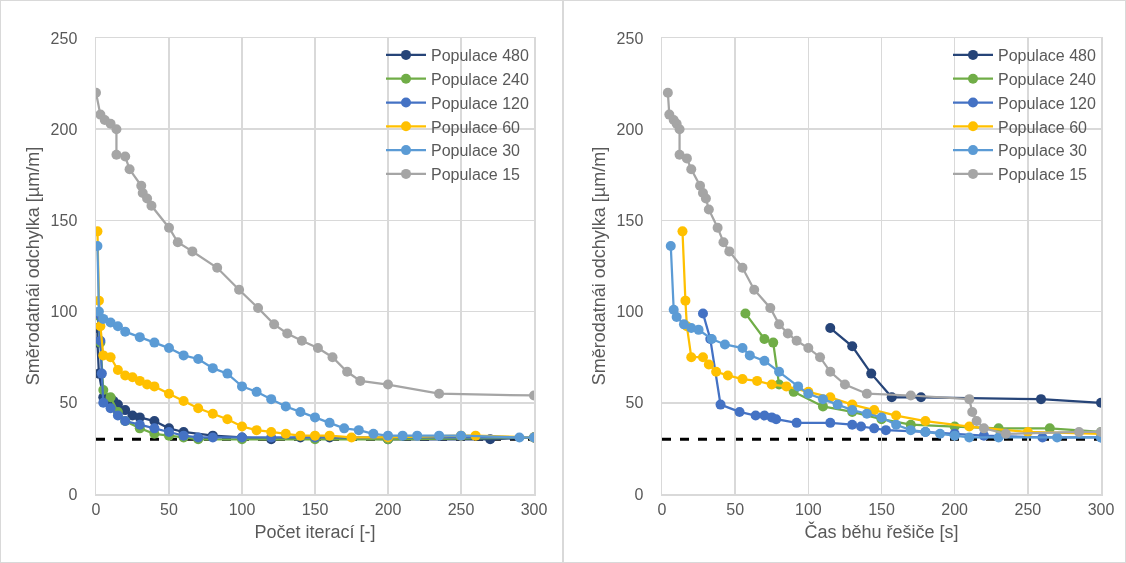  What do you see at coordinates (315, 531) in the screenshot?
I see `x-axis-title: Počet iterací [-]` at bounding box center [315, 531].